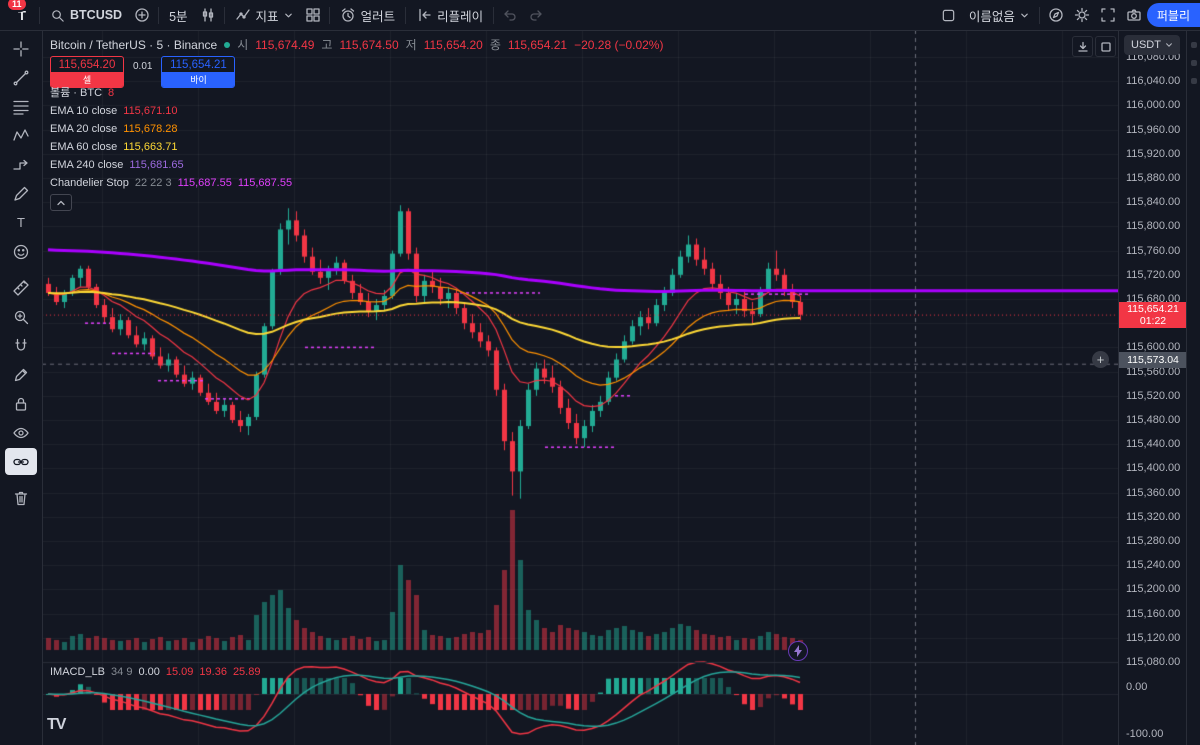 This screenshot has height=745, width=1200. What do you see at coordinates (1153, 347) in the screenshot?
I see `price-tick-label: 115,600.00` at bounding box center [1153, 347].